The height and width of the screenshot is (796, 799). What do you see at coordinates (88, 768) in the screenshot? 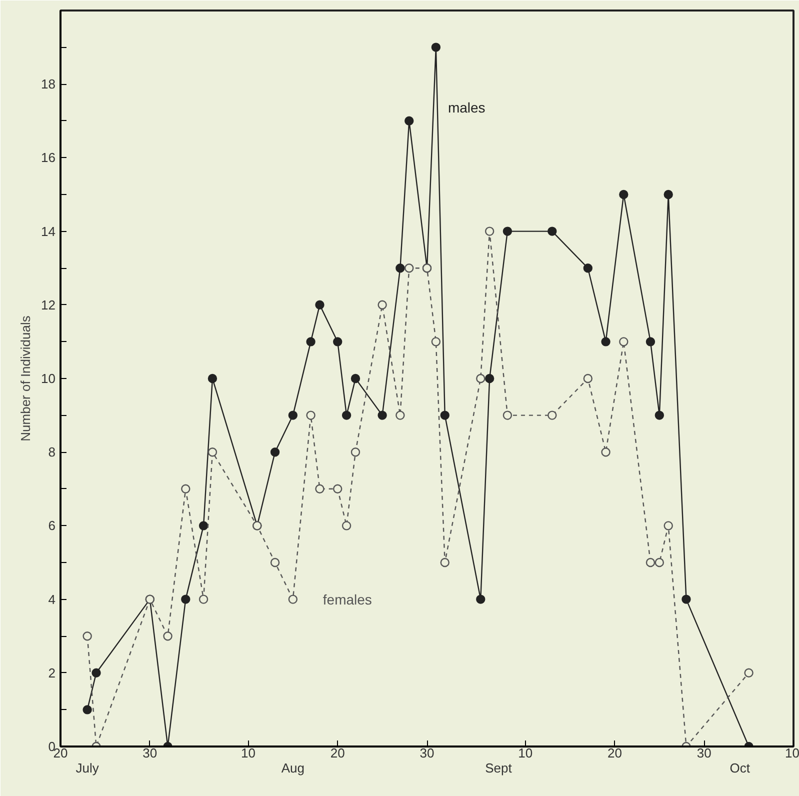
I see `x2-tick-label: July` at bounding box center [88, 768].